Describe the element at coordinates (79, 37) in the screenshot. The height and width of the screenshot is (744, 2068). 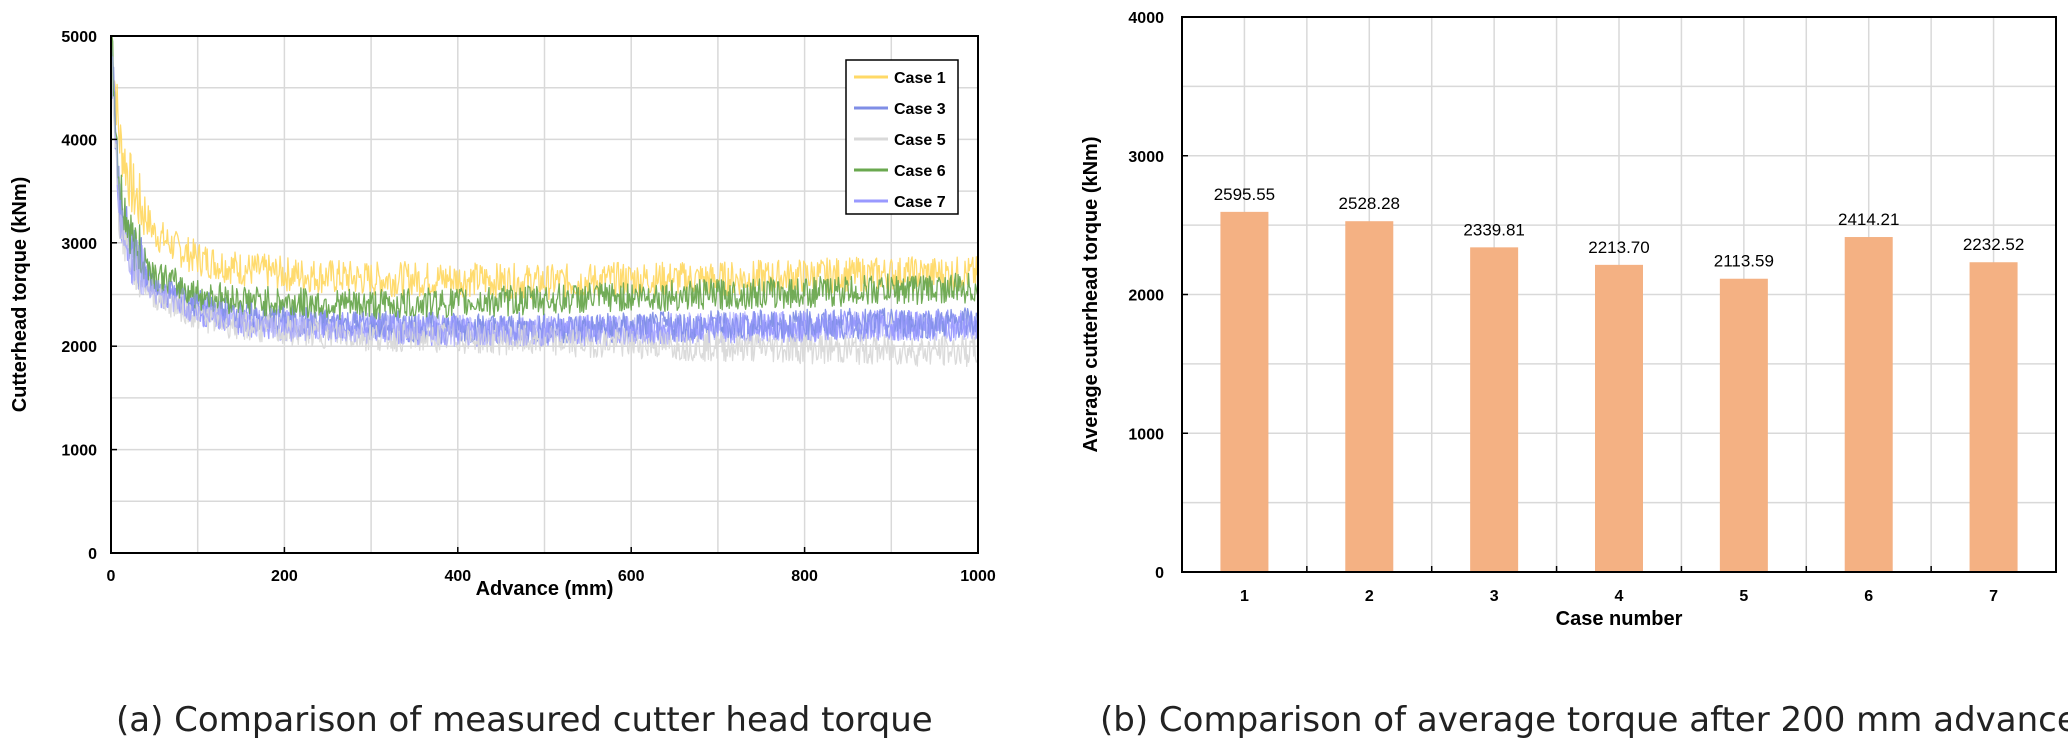
I see `y-tick-label: 5000` at that location.